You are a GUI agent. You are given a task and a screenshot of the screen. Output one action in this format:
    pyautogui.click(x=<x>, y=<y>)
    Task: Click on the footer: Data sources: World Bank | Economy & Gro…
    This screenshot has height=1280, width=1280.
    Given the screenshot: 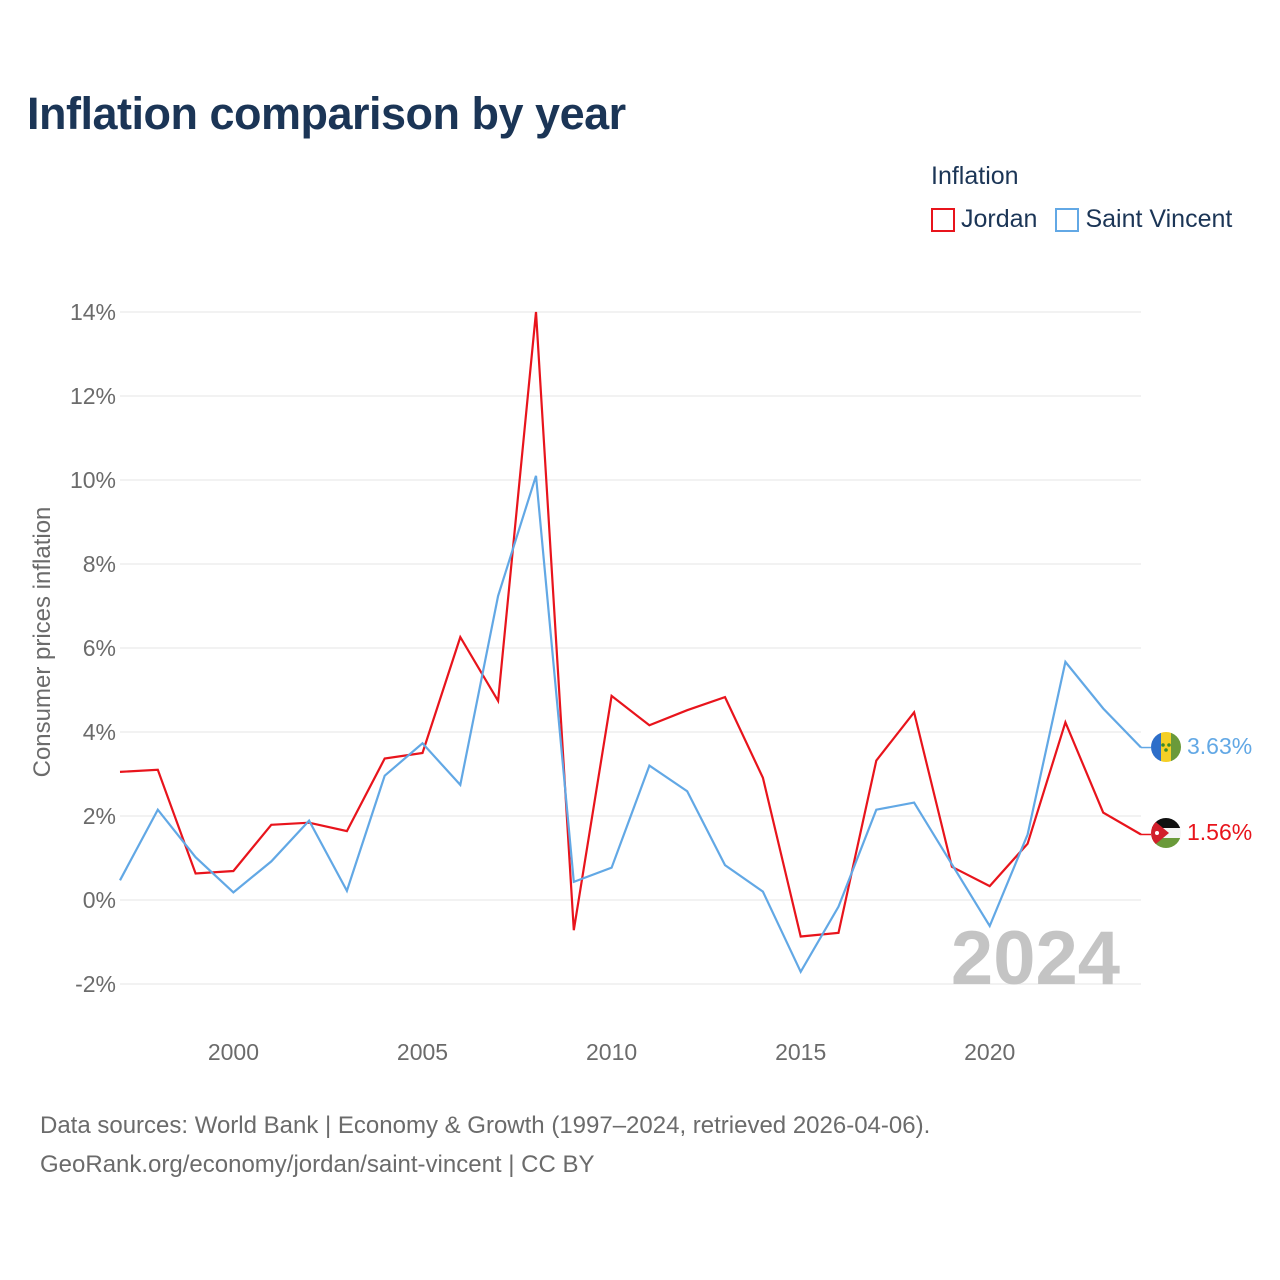 What is the action you would take?
    pyautogui.click(x=485, y=1145)
    